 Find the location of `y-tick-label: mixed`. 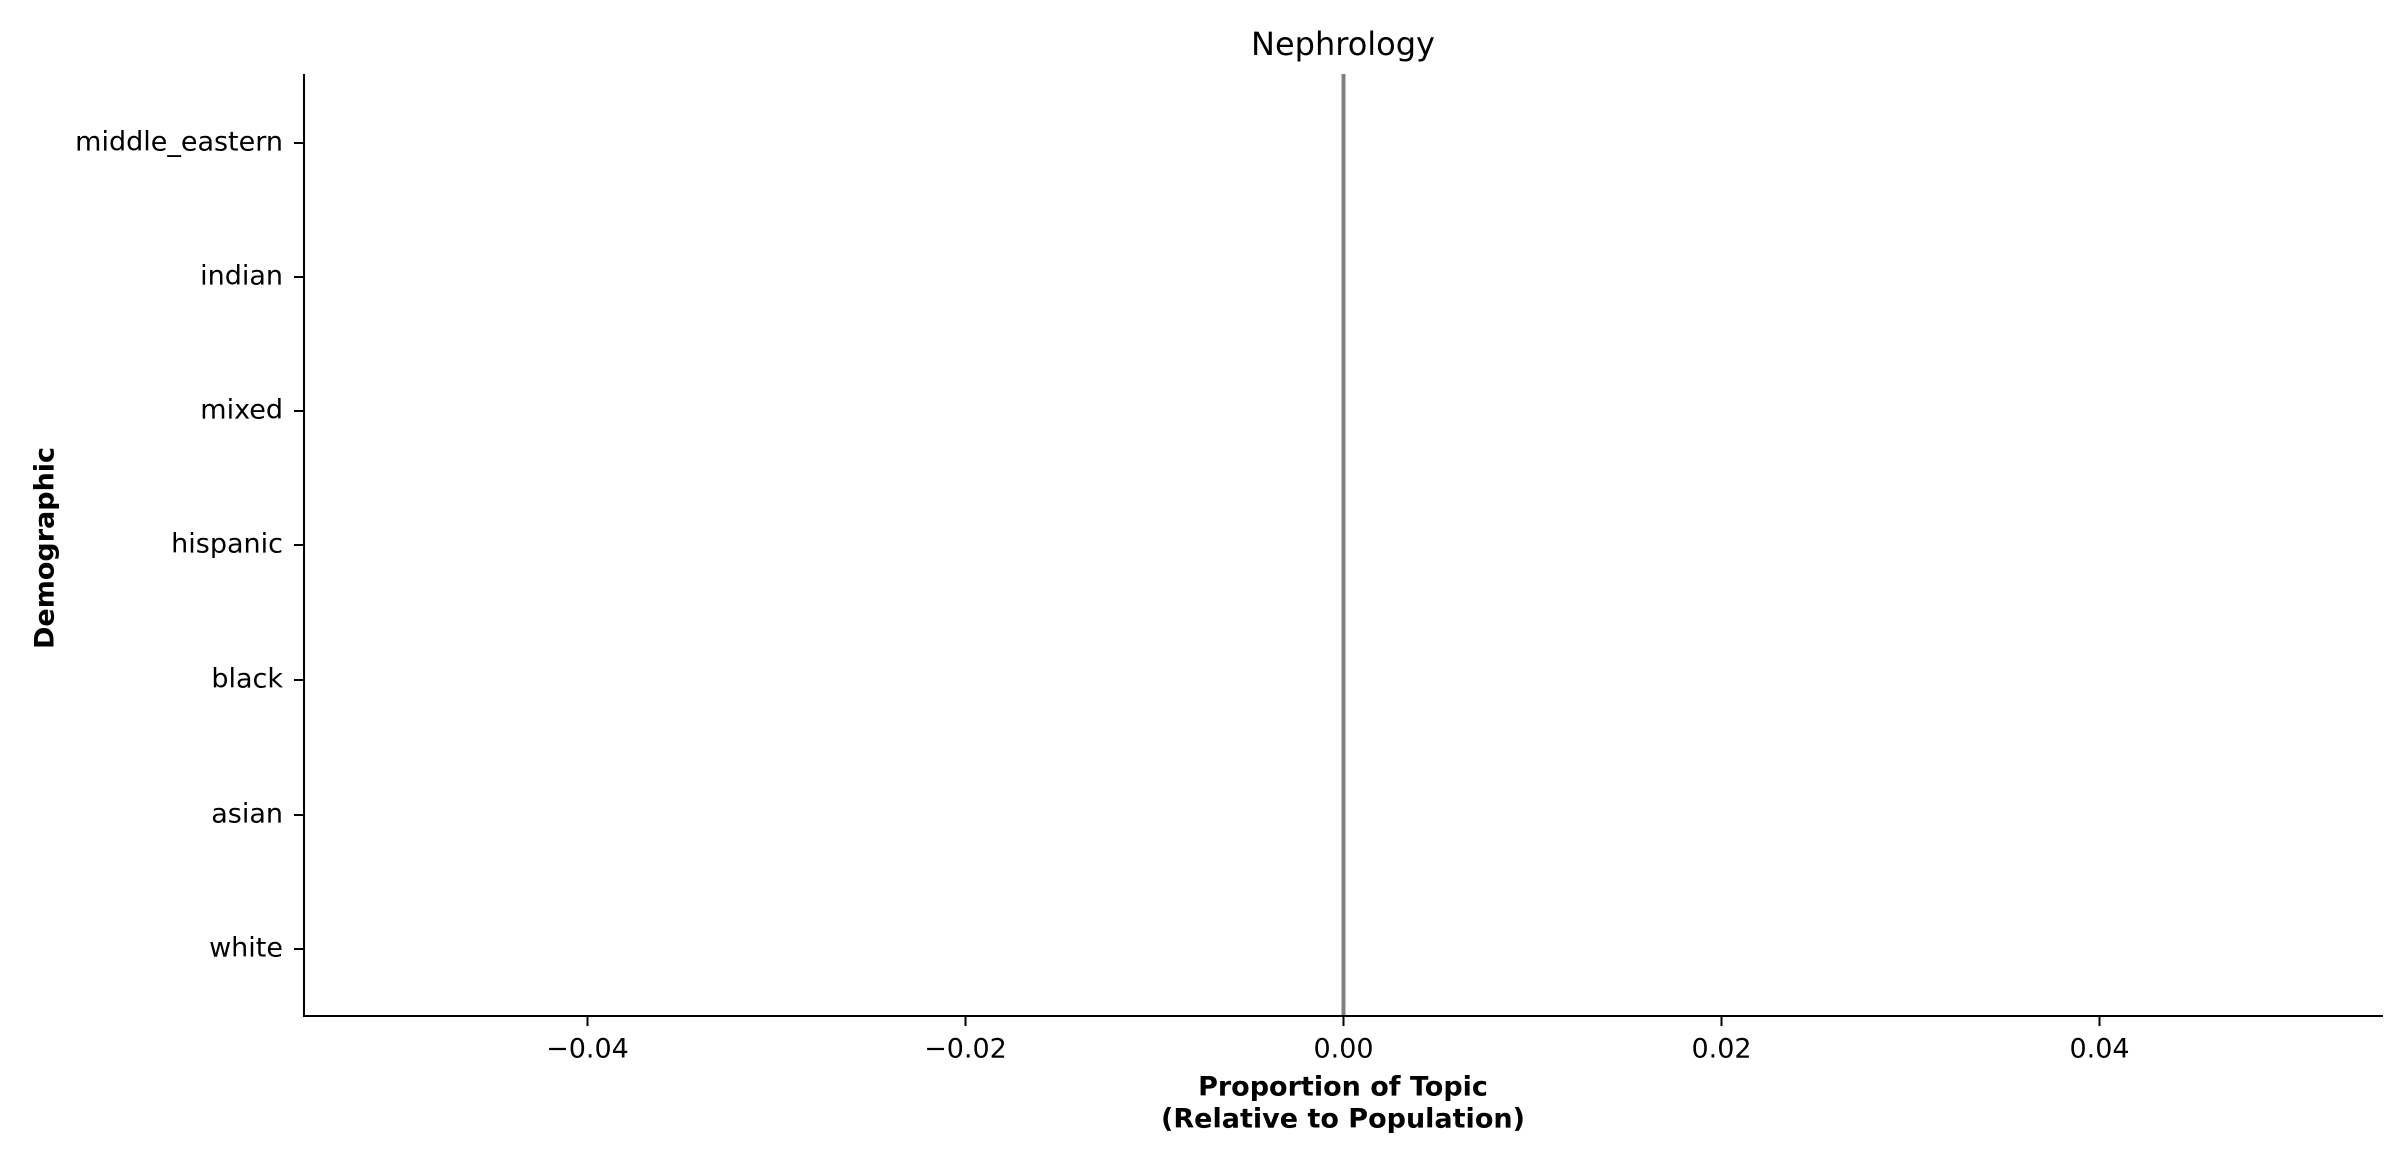

y-tick-label: mixed is located at coordinates (241, 410).